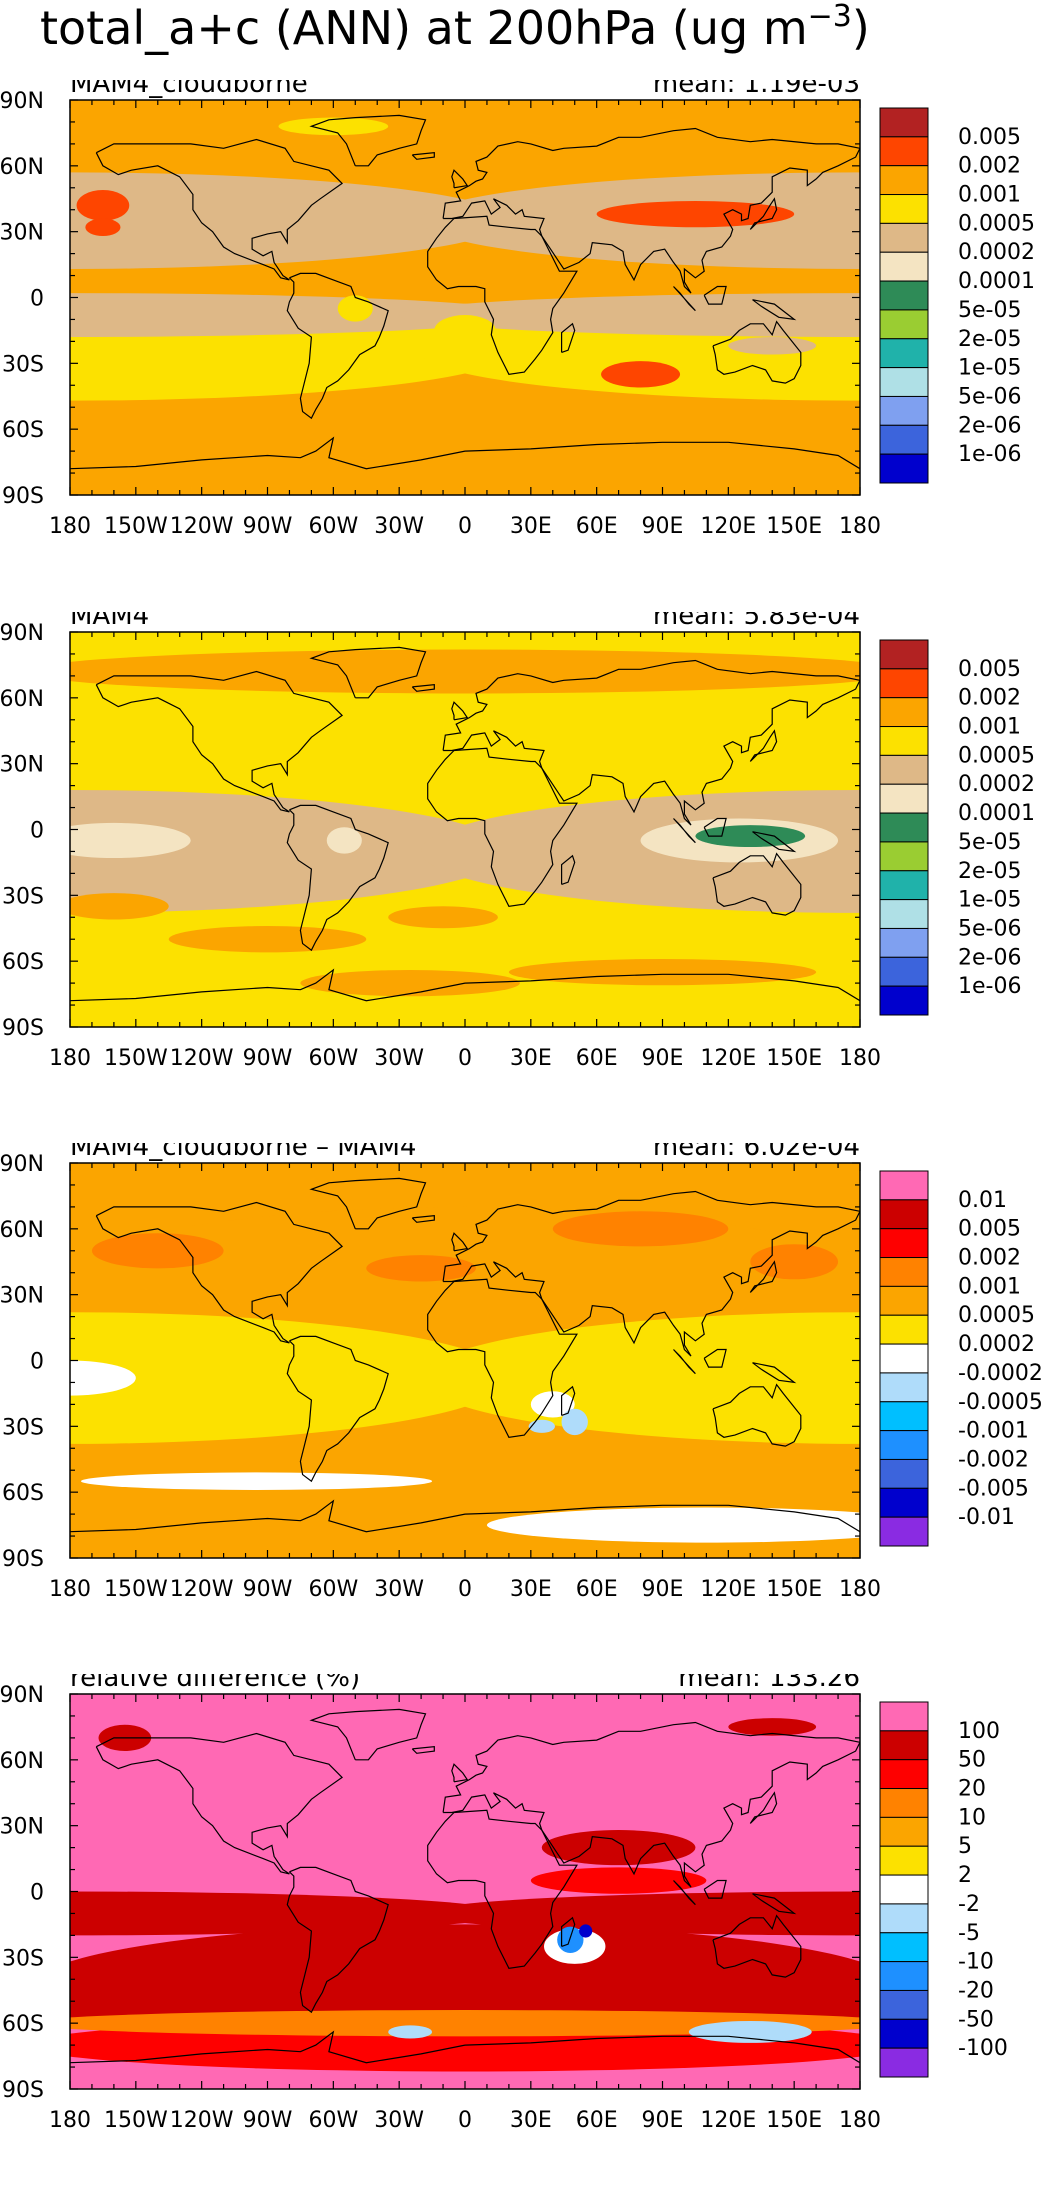 The height and width of the screenshot is (2204, 1050). I want to click on panel2-lat-label: 30N, so click(22, 765).